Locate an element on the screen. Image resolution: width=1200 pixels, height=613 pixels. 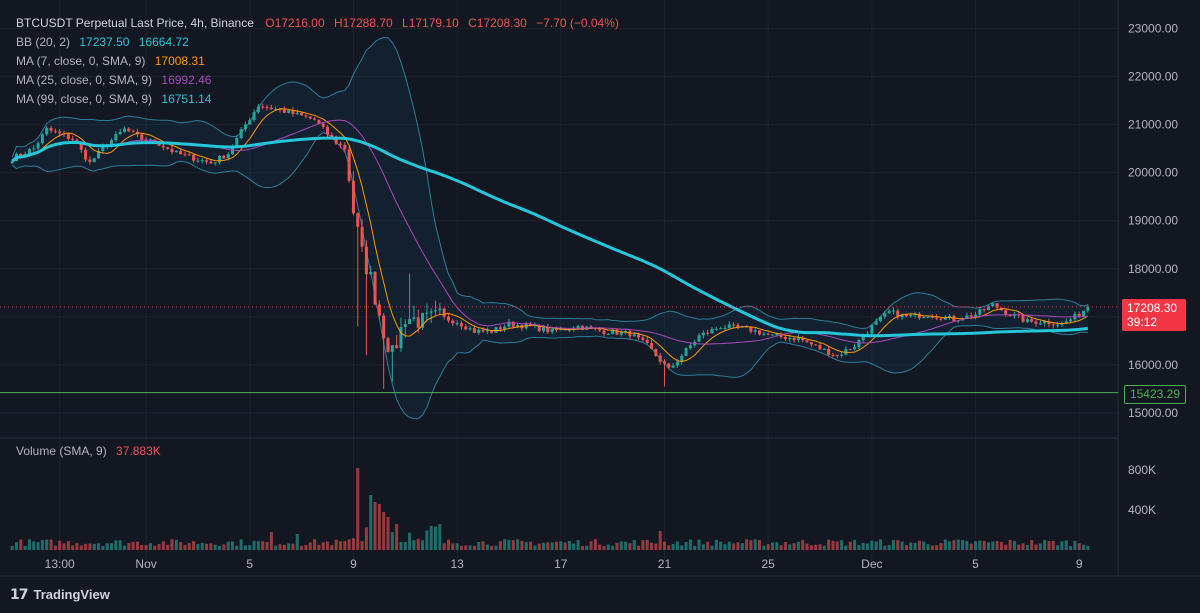
indicator-ma25: MA (25, close, 0, SMA, 9) 16992.46 is located at coordinates (317, 80).